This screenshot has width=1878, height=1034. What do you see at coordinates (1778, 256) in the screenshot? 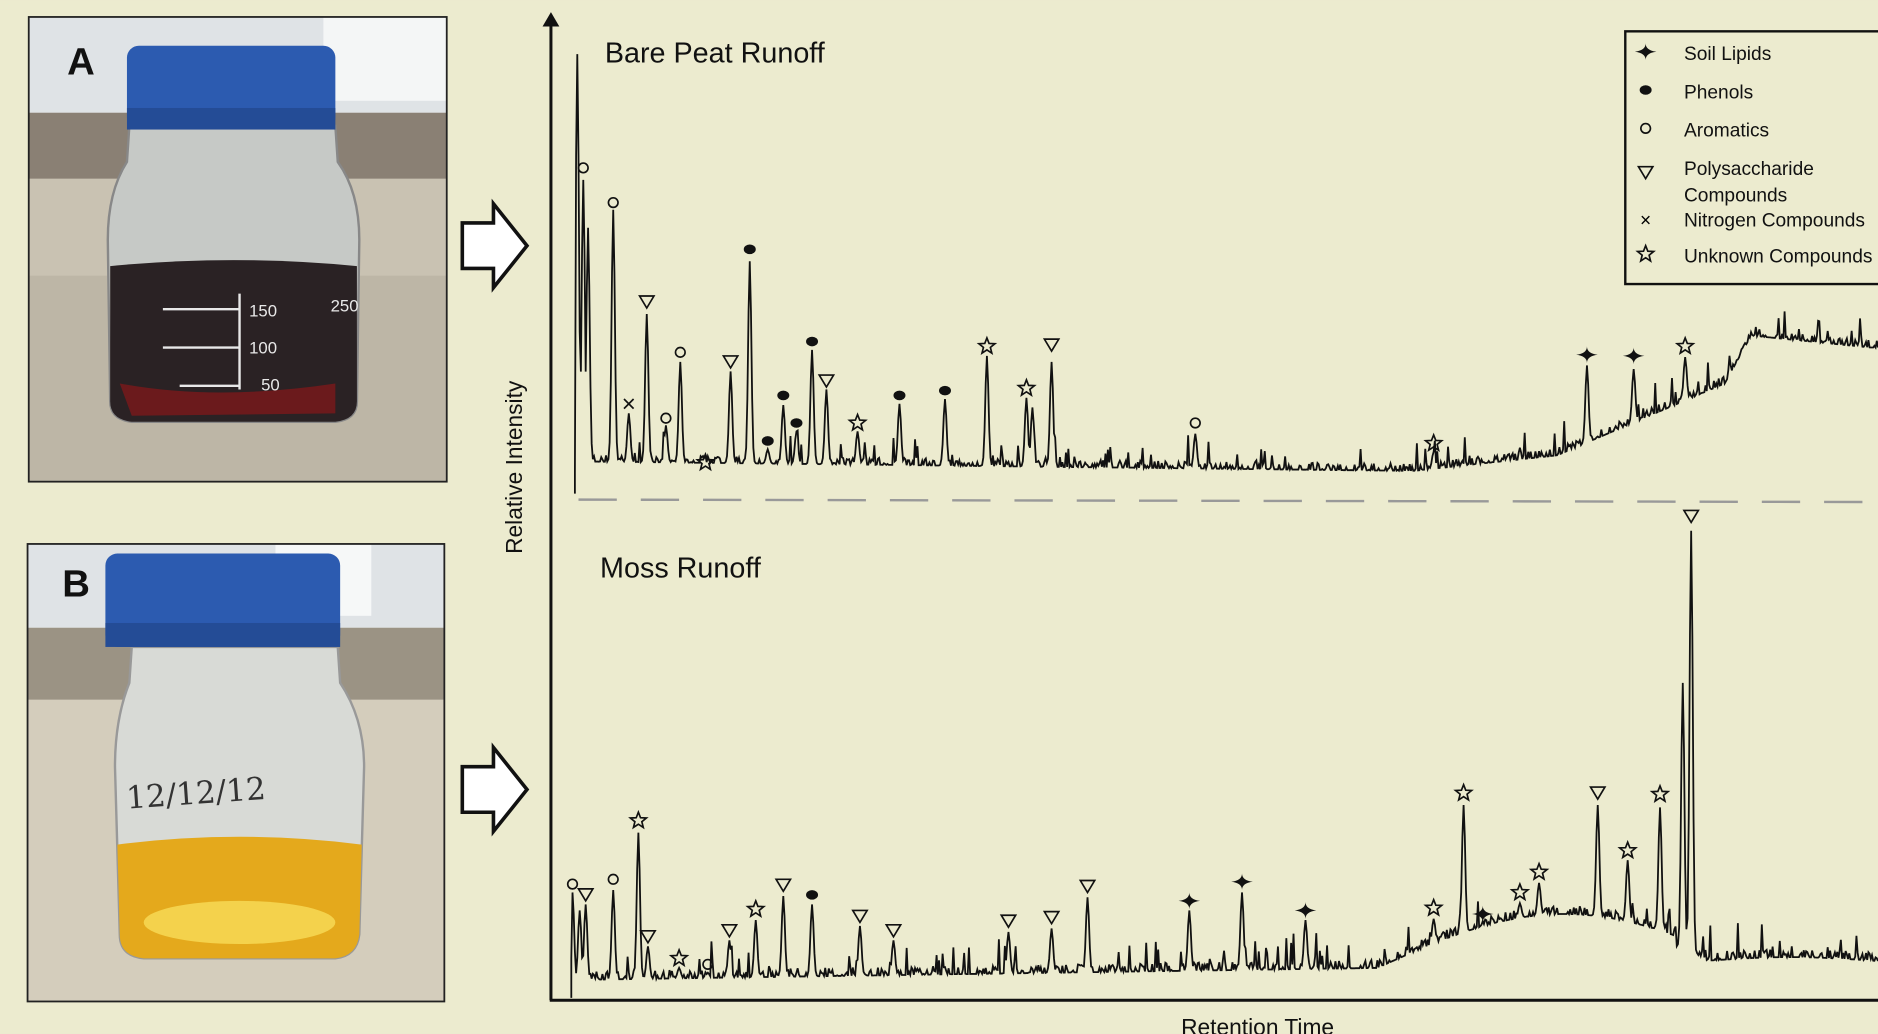
I see `legend-label: Unknown Compounds` at bounding box center [1778, 256].